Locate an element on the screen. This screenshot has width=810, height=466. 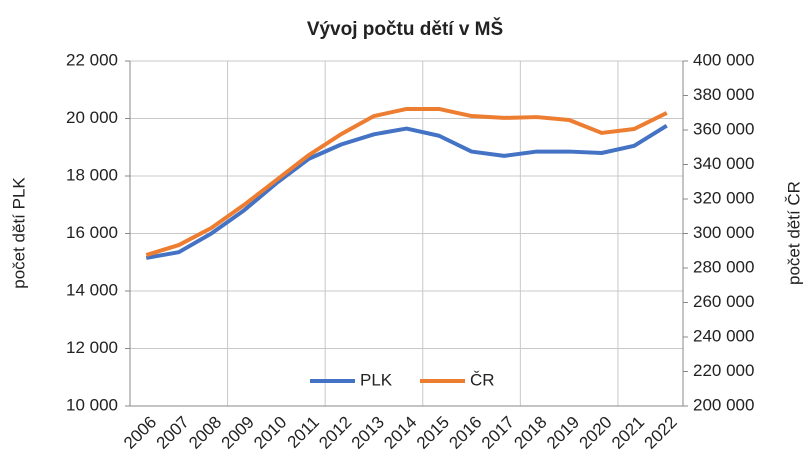
y-tick-label: 10 000 is located at coordinates (92, 404).